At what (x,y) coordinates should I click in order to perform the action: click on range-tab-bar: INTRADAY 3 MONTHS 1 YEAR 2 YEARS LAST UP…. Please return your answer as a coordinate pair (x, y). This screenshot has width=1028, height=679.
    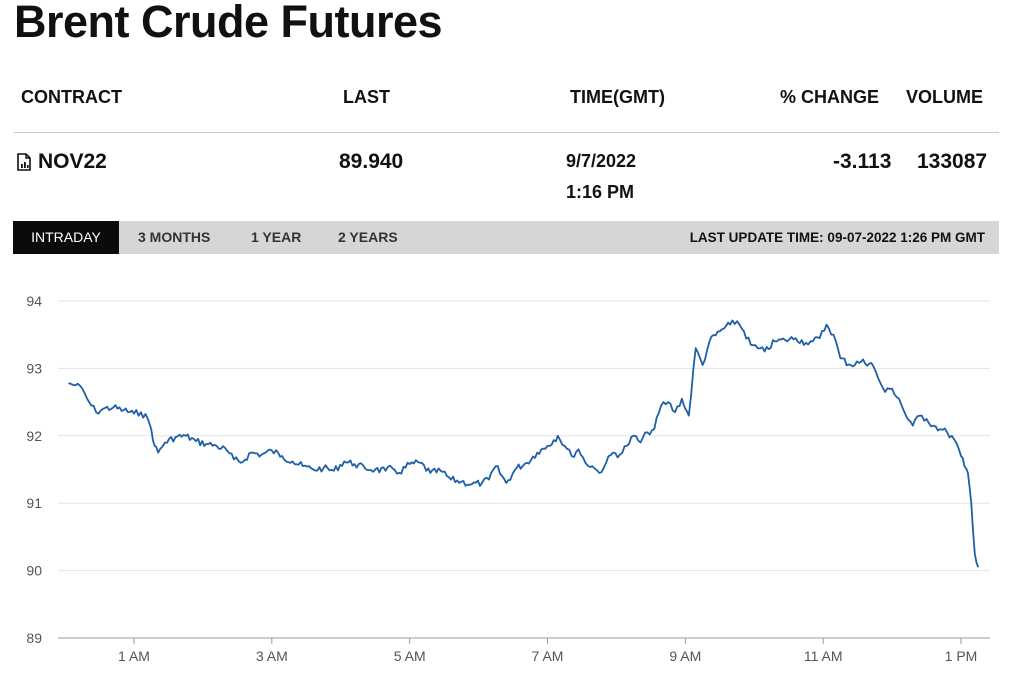
    Looking at the image, I should click on (506, 237).